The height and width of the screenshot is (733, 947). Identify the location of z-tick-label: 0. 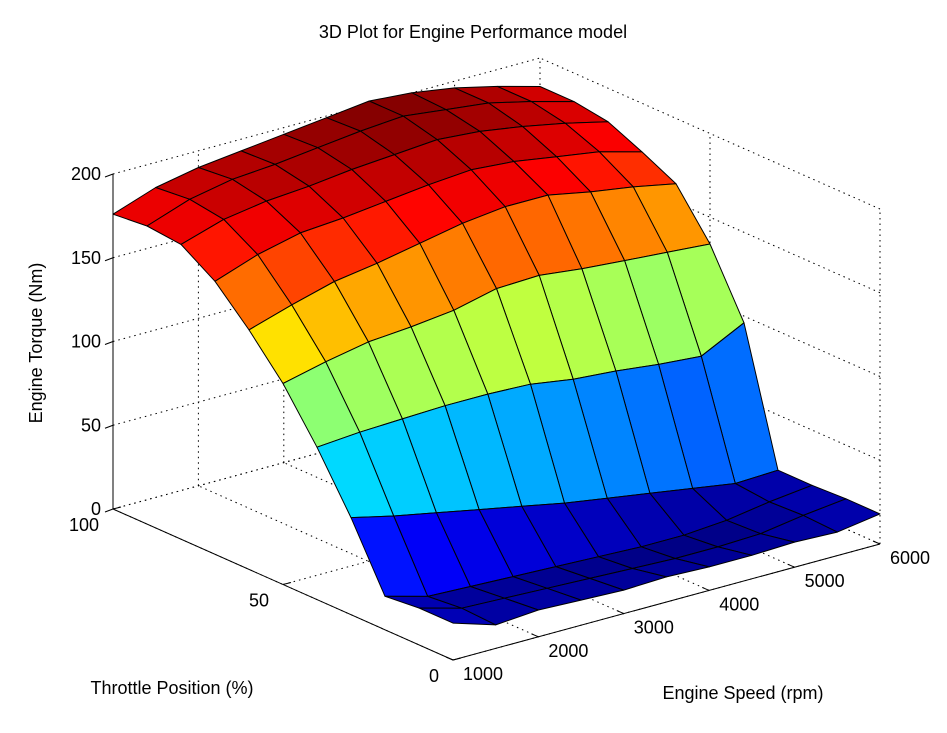
(96, 509).